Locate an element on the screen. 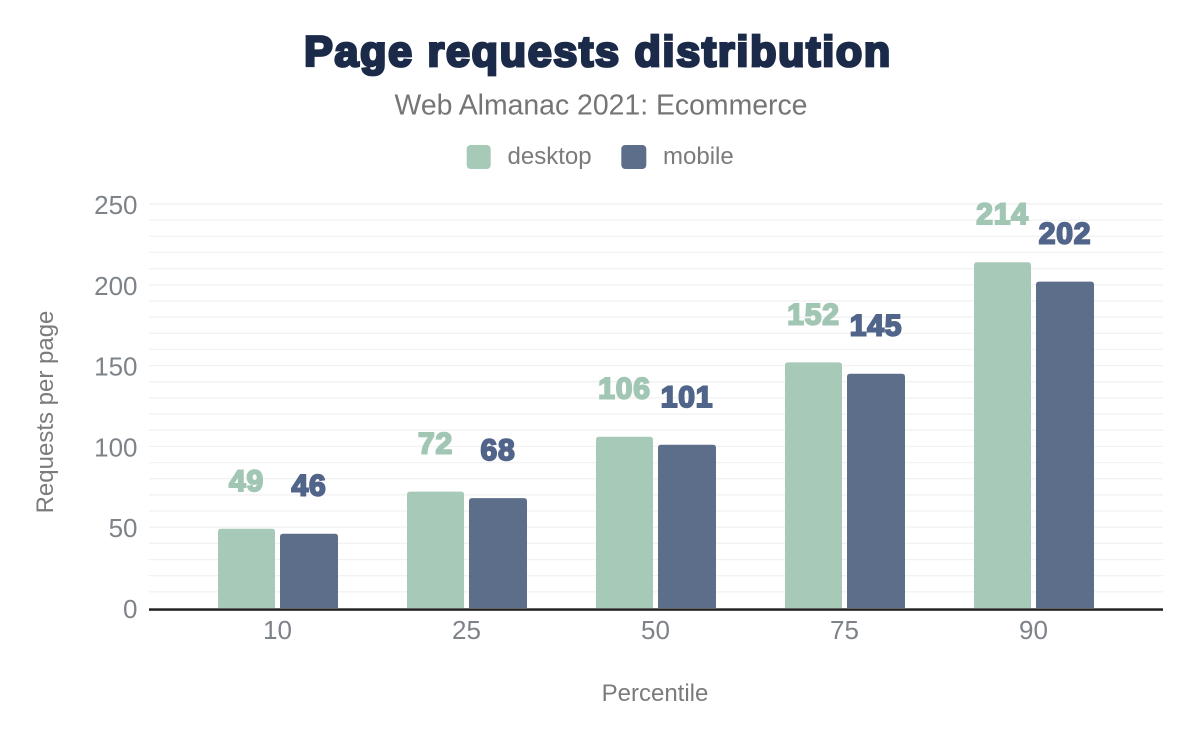  svg-text: 75 is located at coordinates (844, 630).